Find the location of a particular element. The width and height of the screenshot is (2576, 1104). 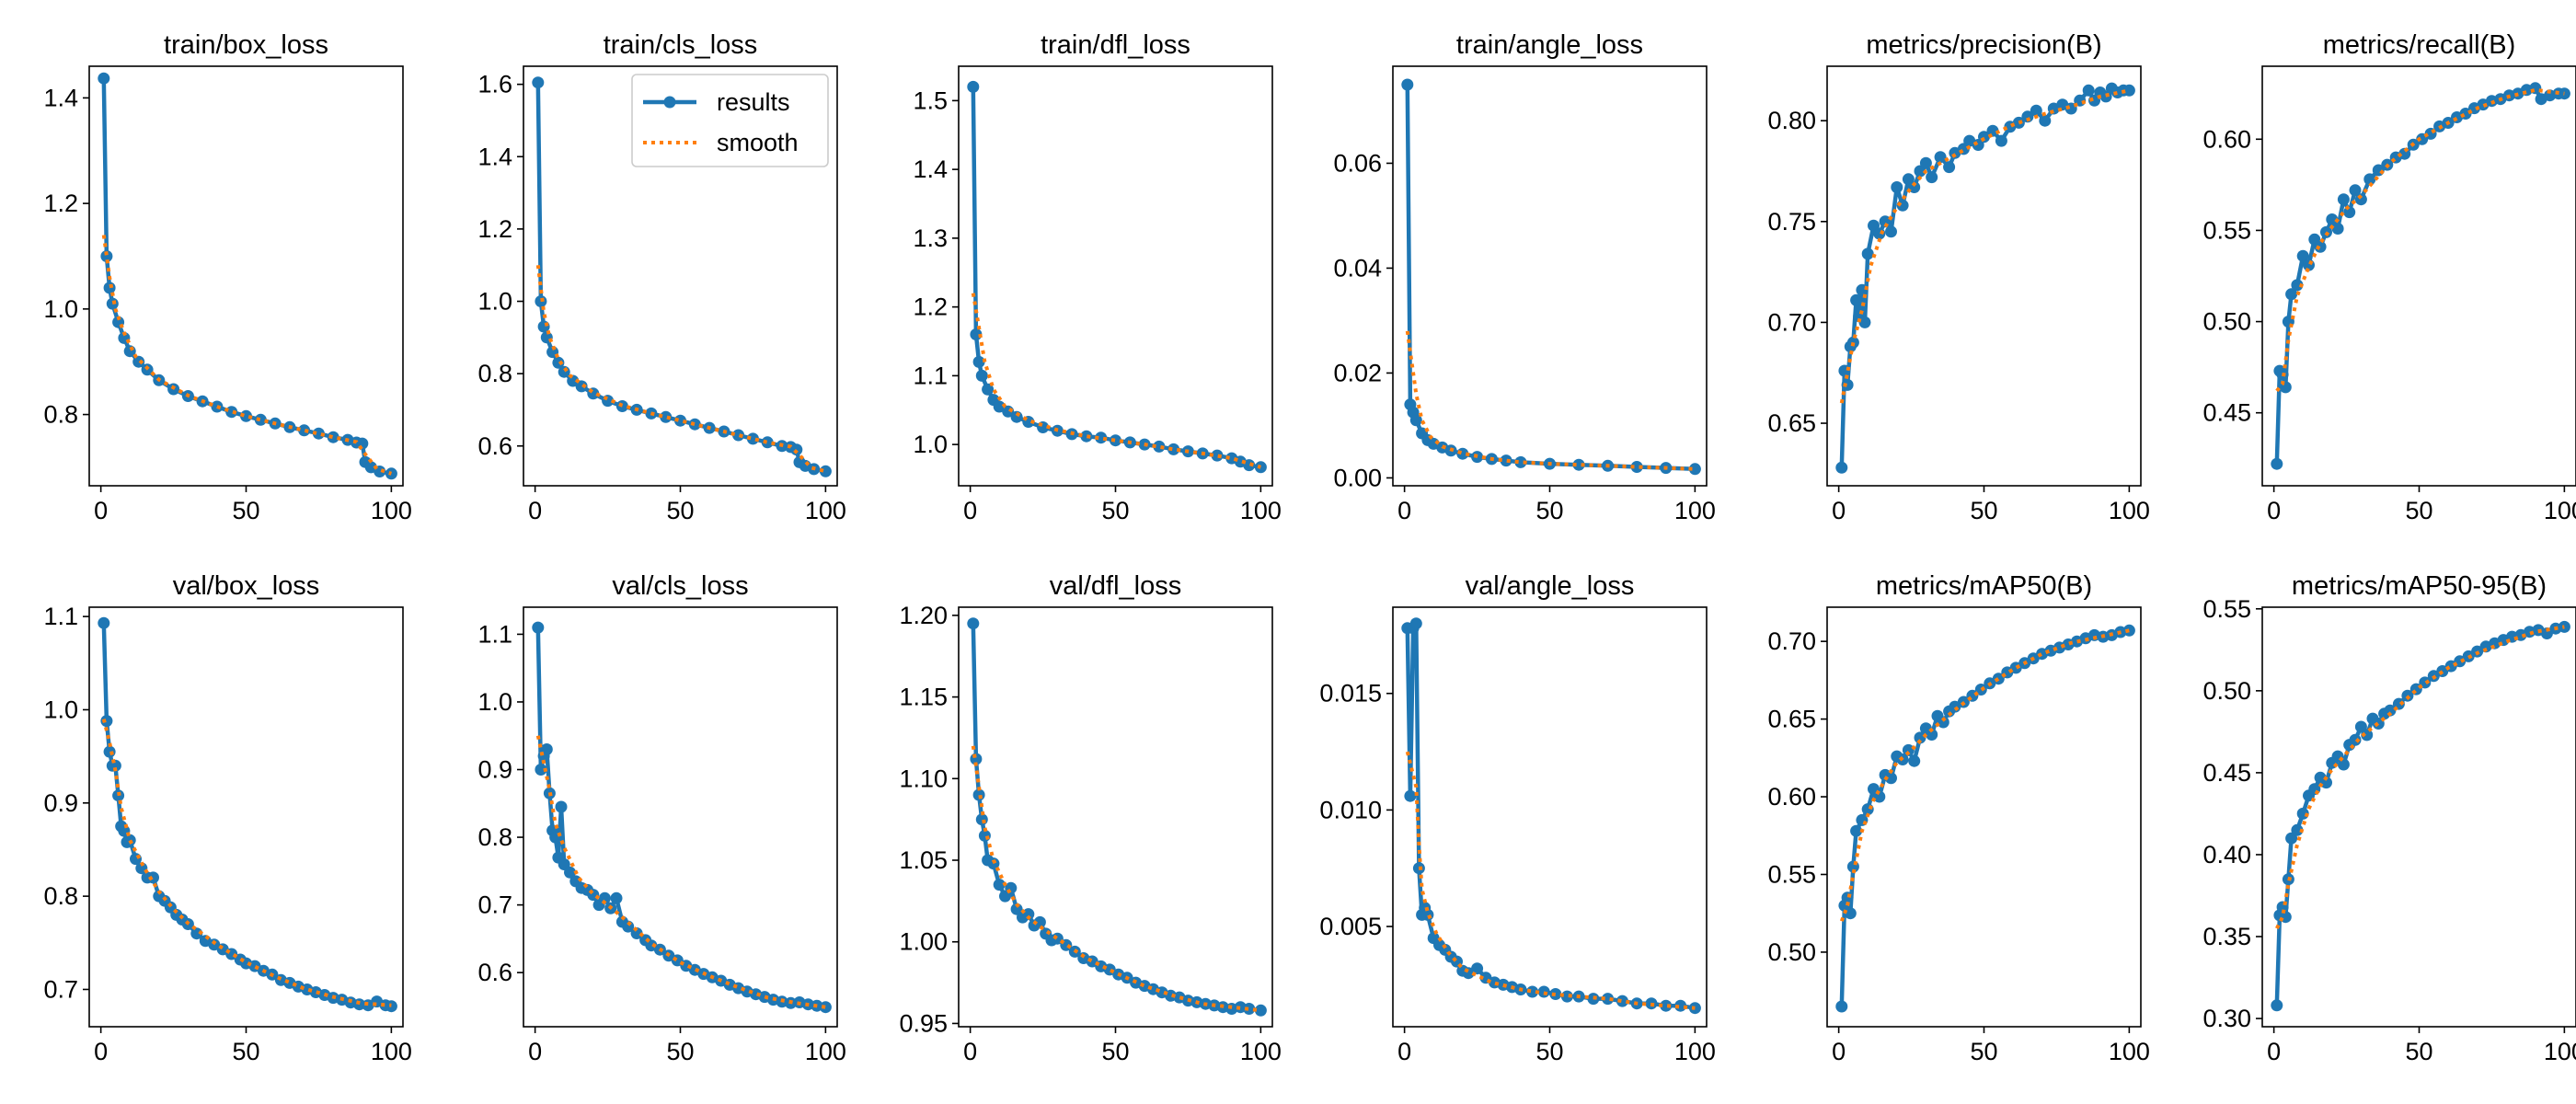

panel-val-angle-loss: val/angle_loss 0 50 100 0.005 0.010 0.015 is located at coordinates (1517, 818).